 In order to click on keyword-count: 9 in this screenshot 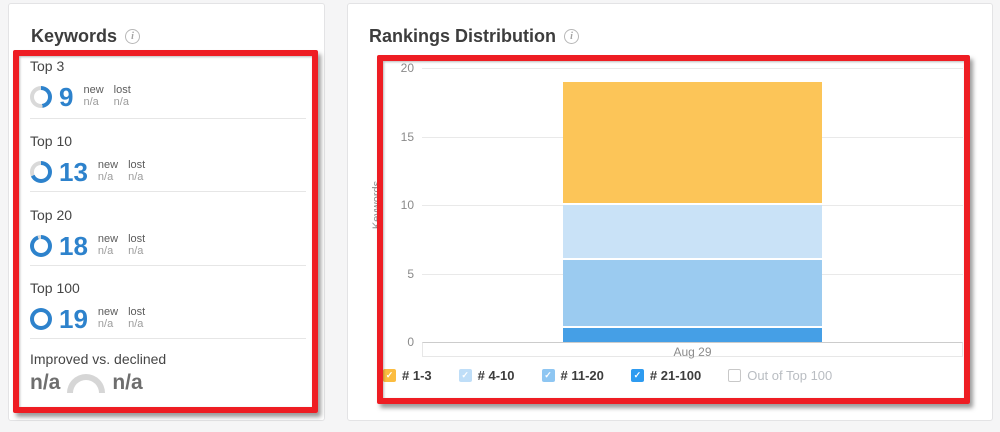, I will do `click(66, 97)`.